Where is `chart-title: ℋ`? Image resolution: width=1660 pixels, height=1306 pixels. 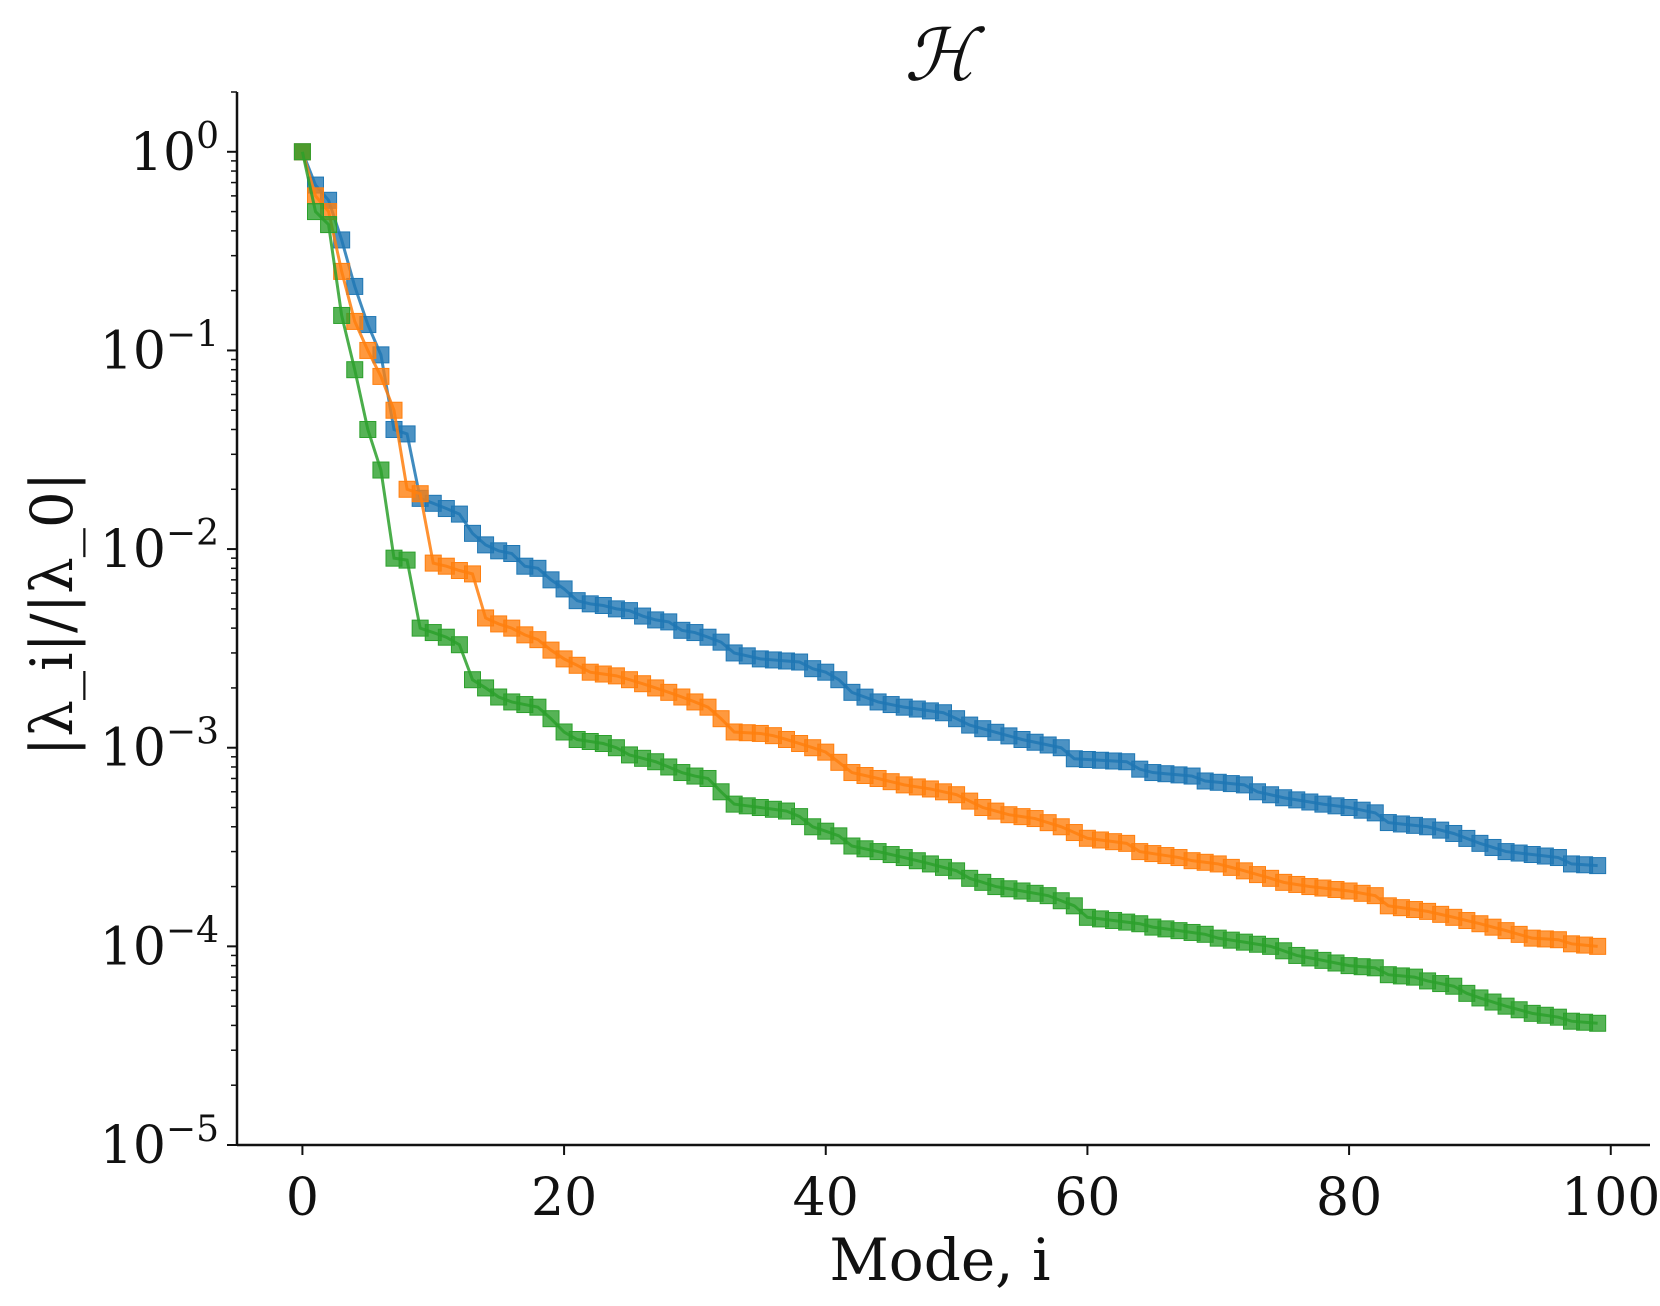
chart-title: ℋ is located at coordinates (944, 55).